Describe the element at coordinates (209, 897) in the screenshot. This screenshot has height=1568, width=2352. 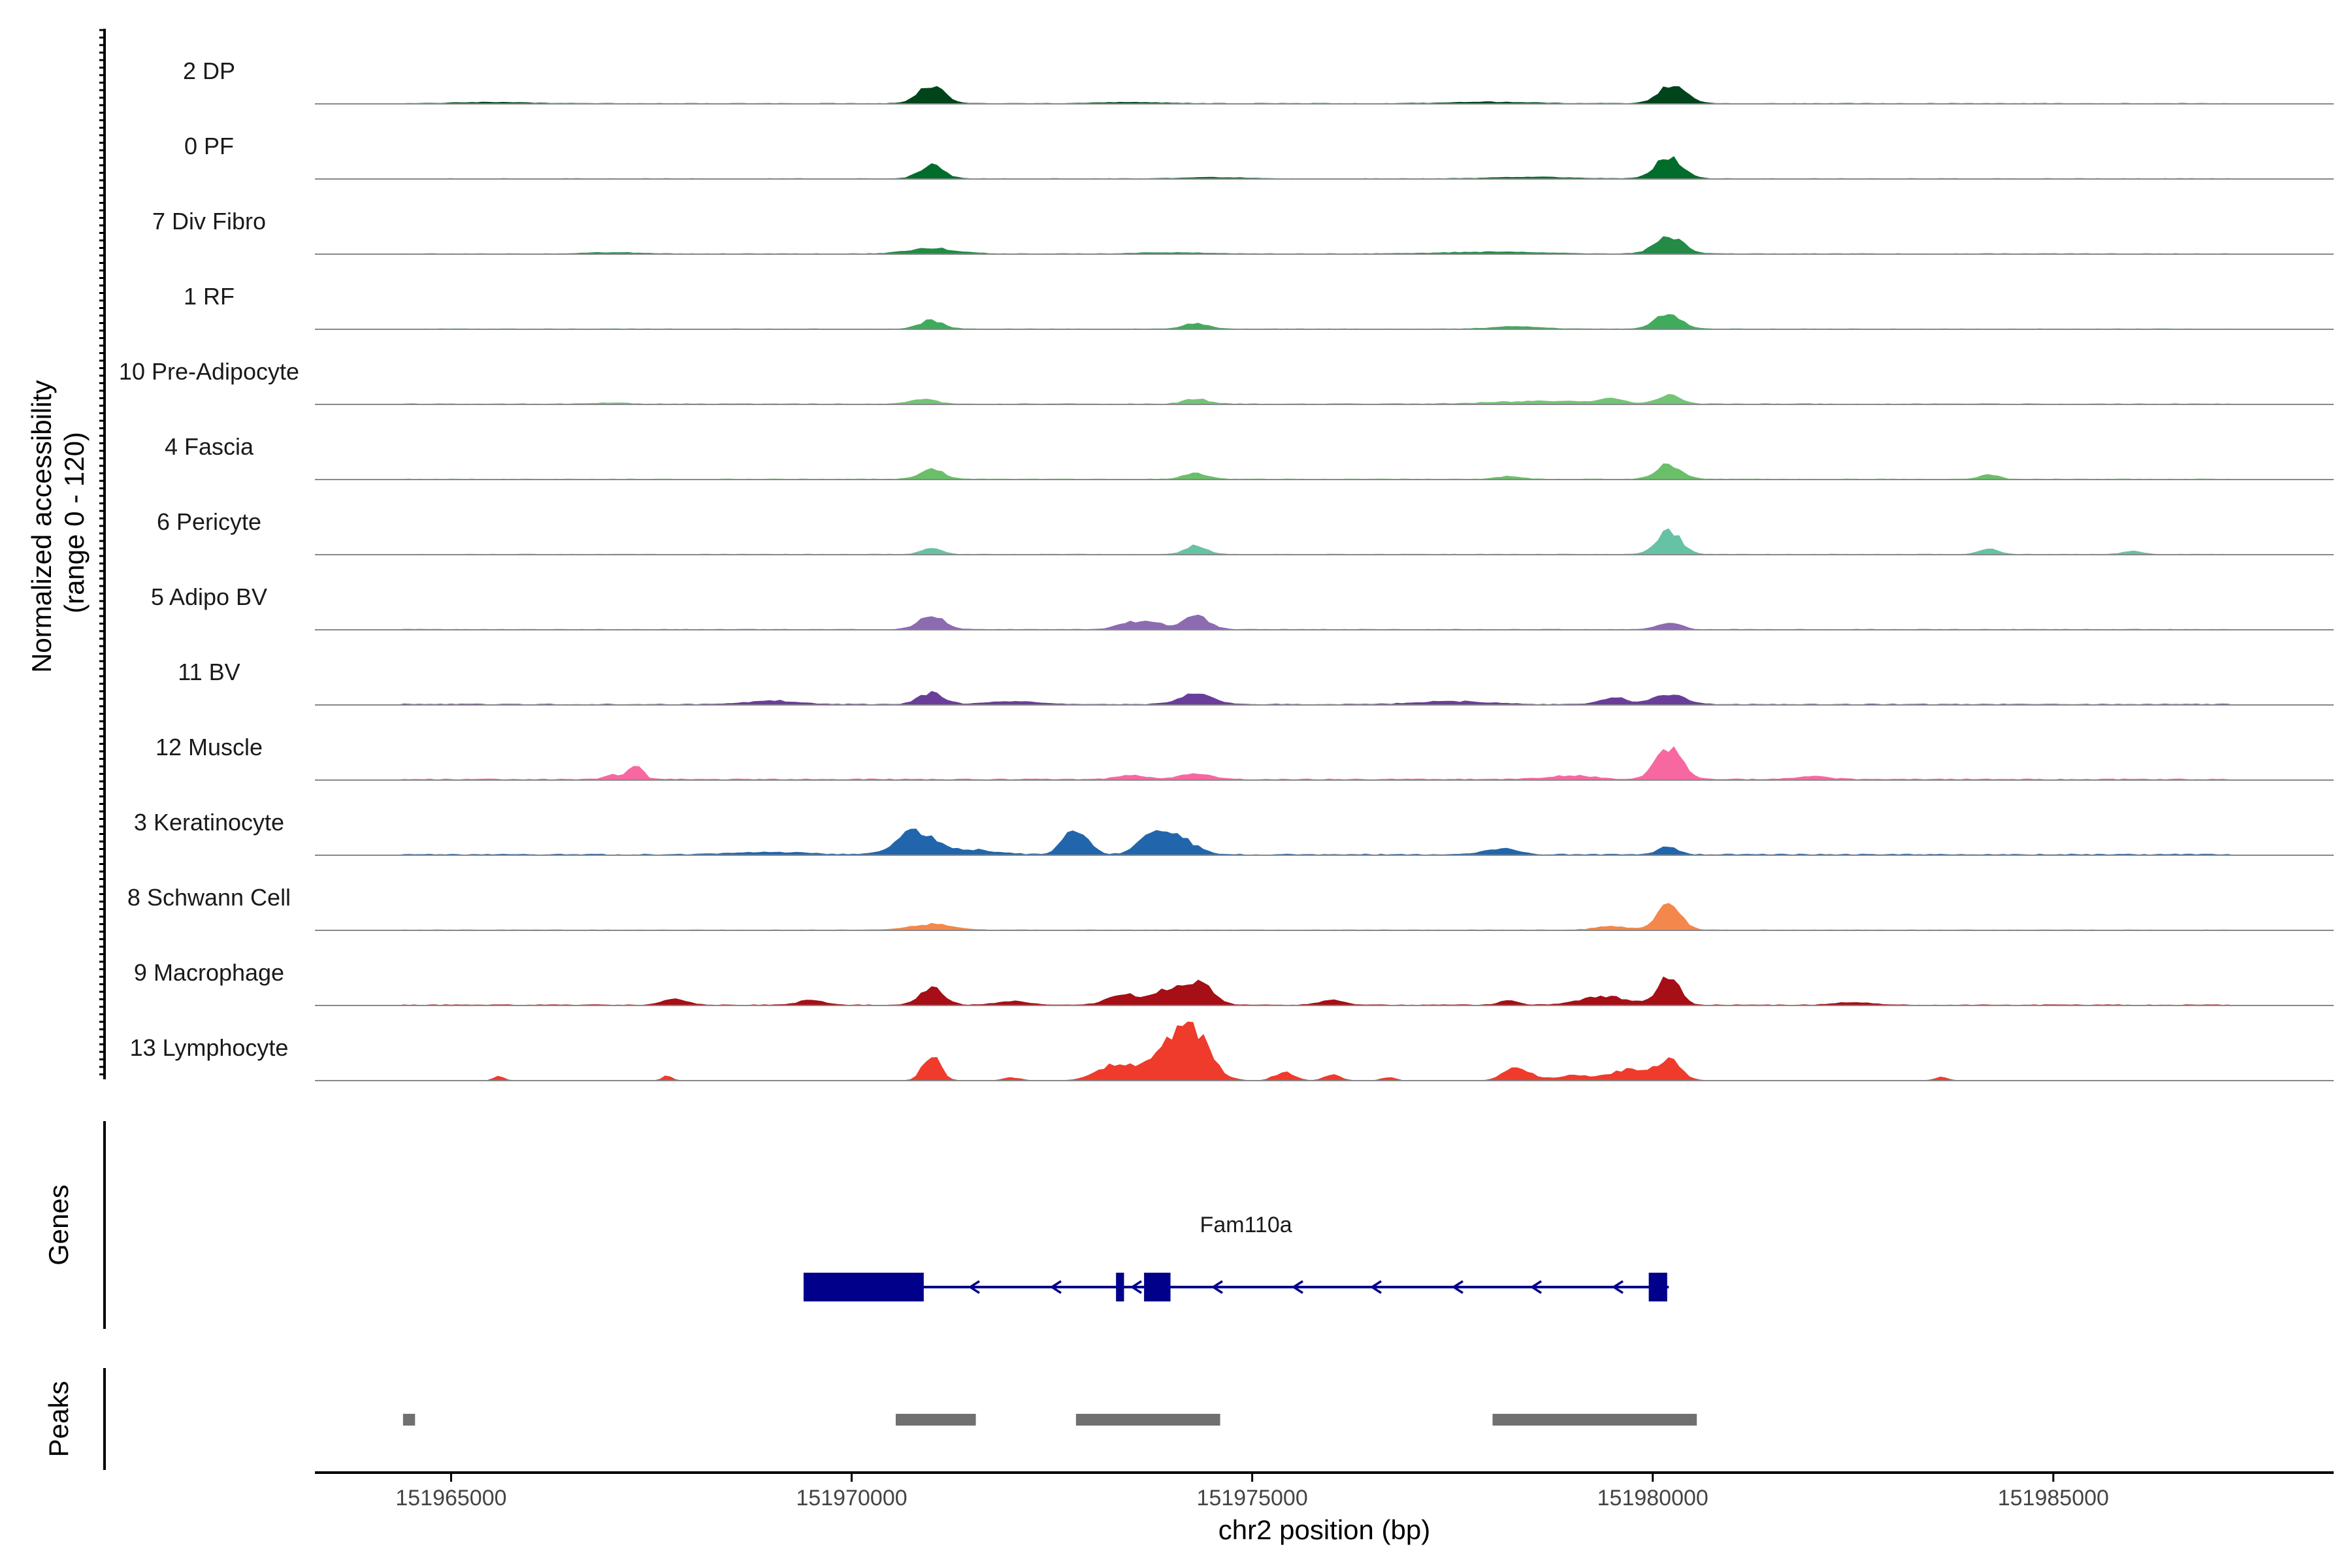
I see `track-label: 8 Schwann Cell` at that location.